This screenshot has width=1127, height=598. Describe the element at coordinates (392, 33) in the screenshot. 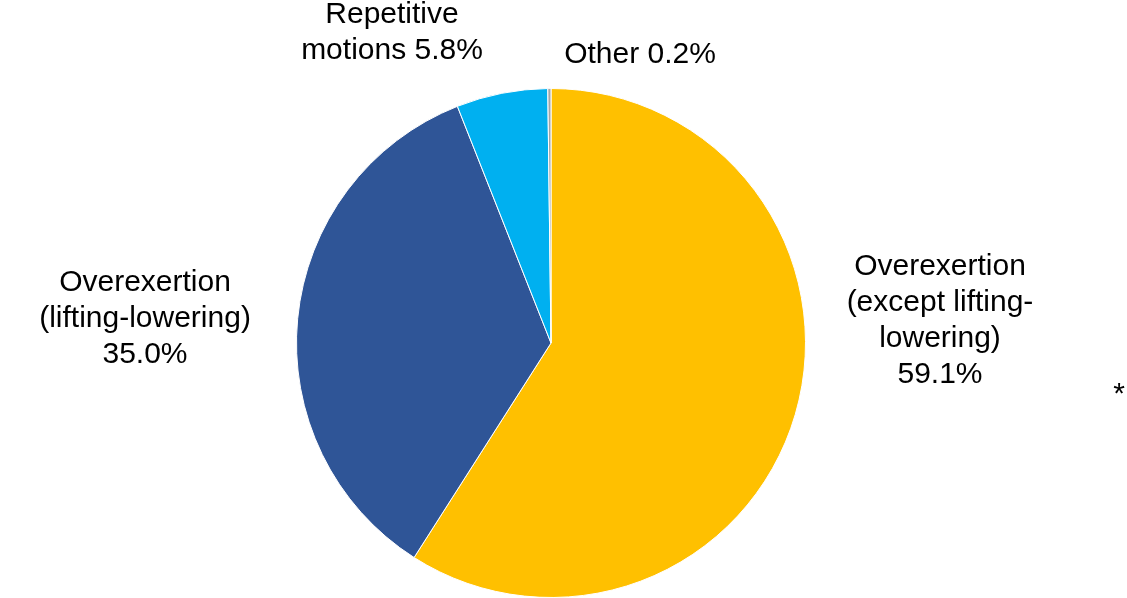

I see `slice-label: Repetitive motions 5.8%` at that location.